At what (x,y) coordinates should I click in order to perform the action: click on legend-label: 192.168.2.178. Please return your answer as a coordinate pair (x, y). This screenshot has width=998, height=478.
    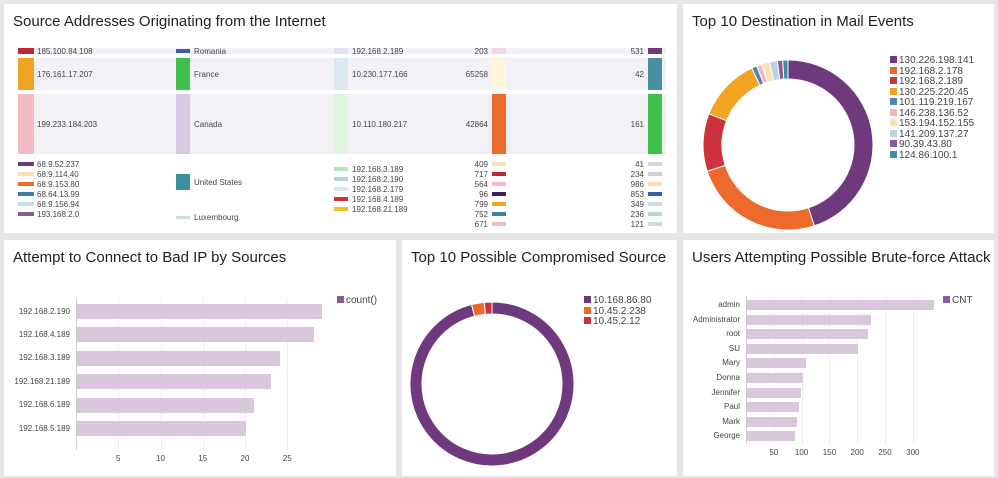
    Looking at the image, I should click on (931, 71).